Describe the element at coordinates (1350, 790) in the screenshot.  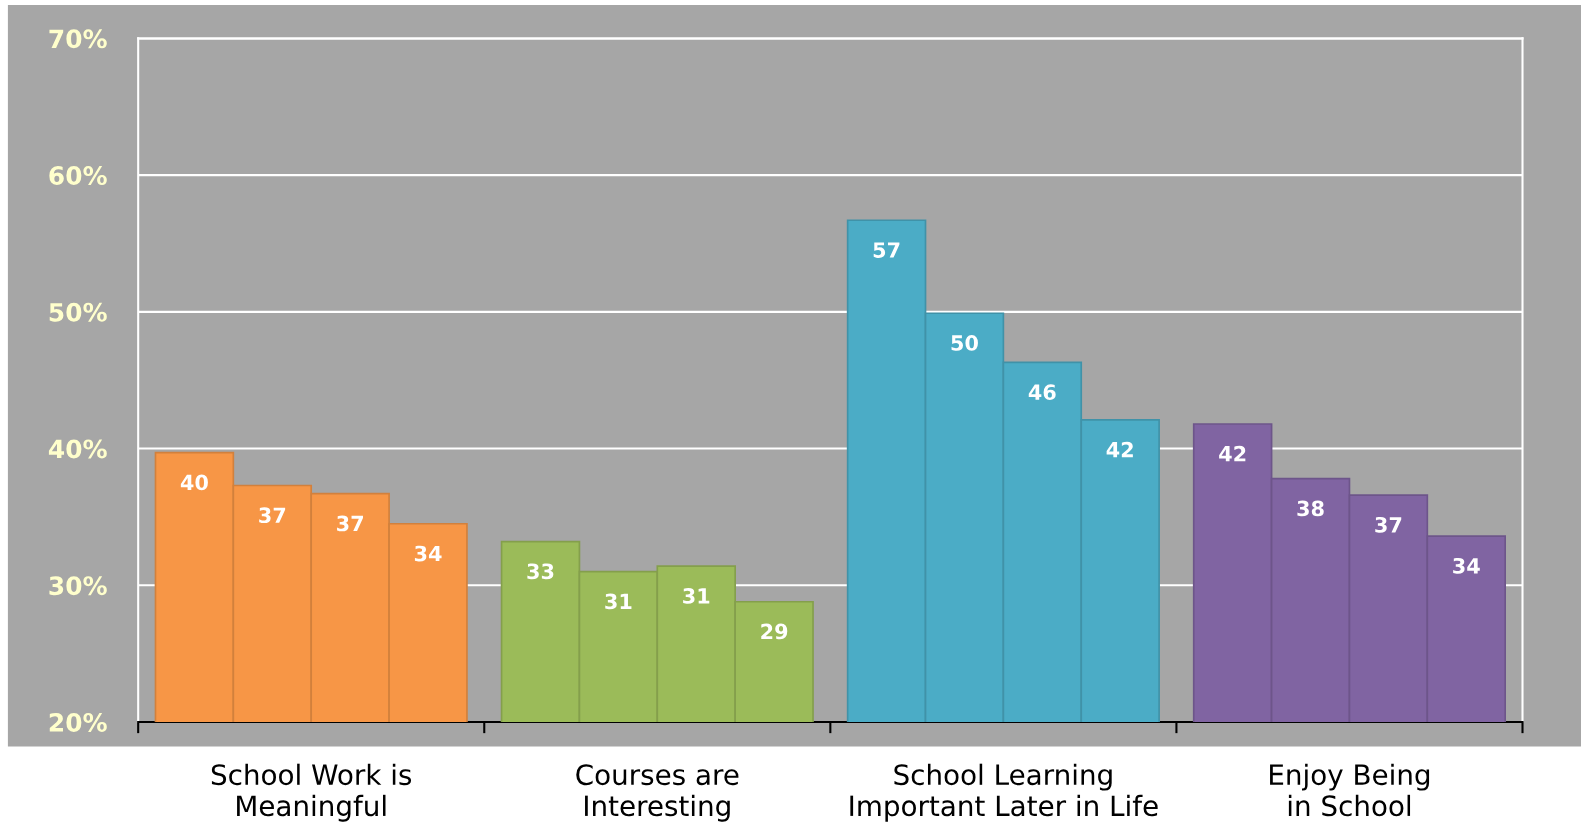
I see `x-tick-label: Enjoy Being in School` at that location.